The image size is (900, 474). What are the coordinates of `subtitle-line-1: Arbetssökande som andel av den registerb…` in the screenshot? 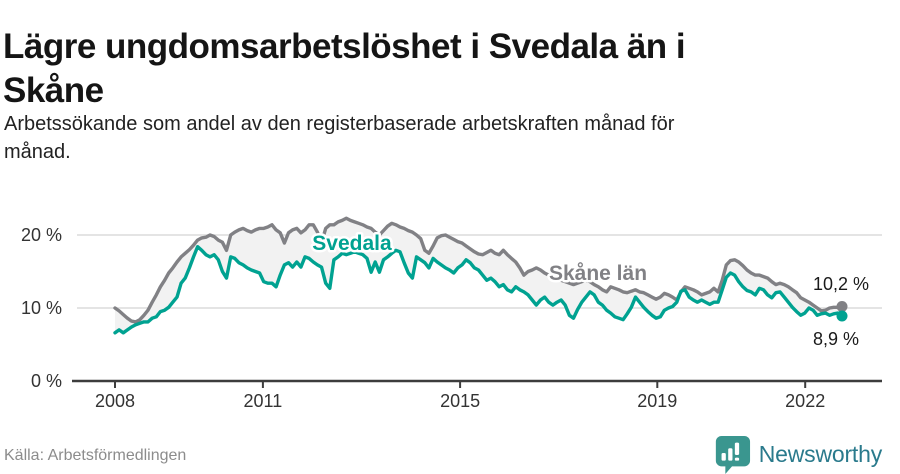 It's located at (339, 124).